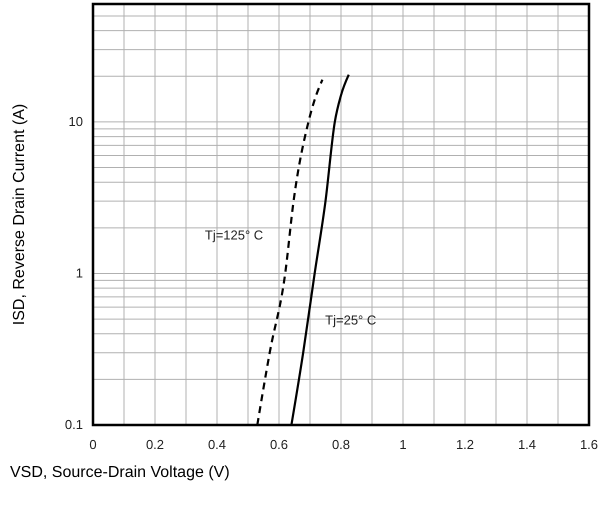 Image resolution: width=598 pixels, height=515 pixels. Describe the element at coordinates (93, 444) in the screenshot. I see `x-tick-label: 0` at that location.